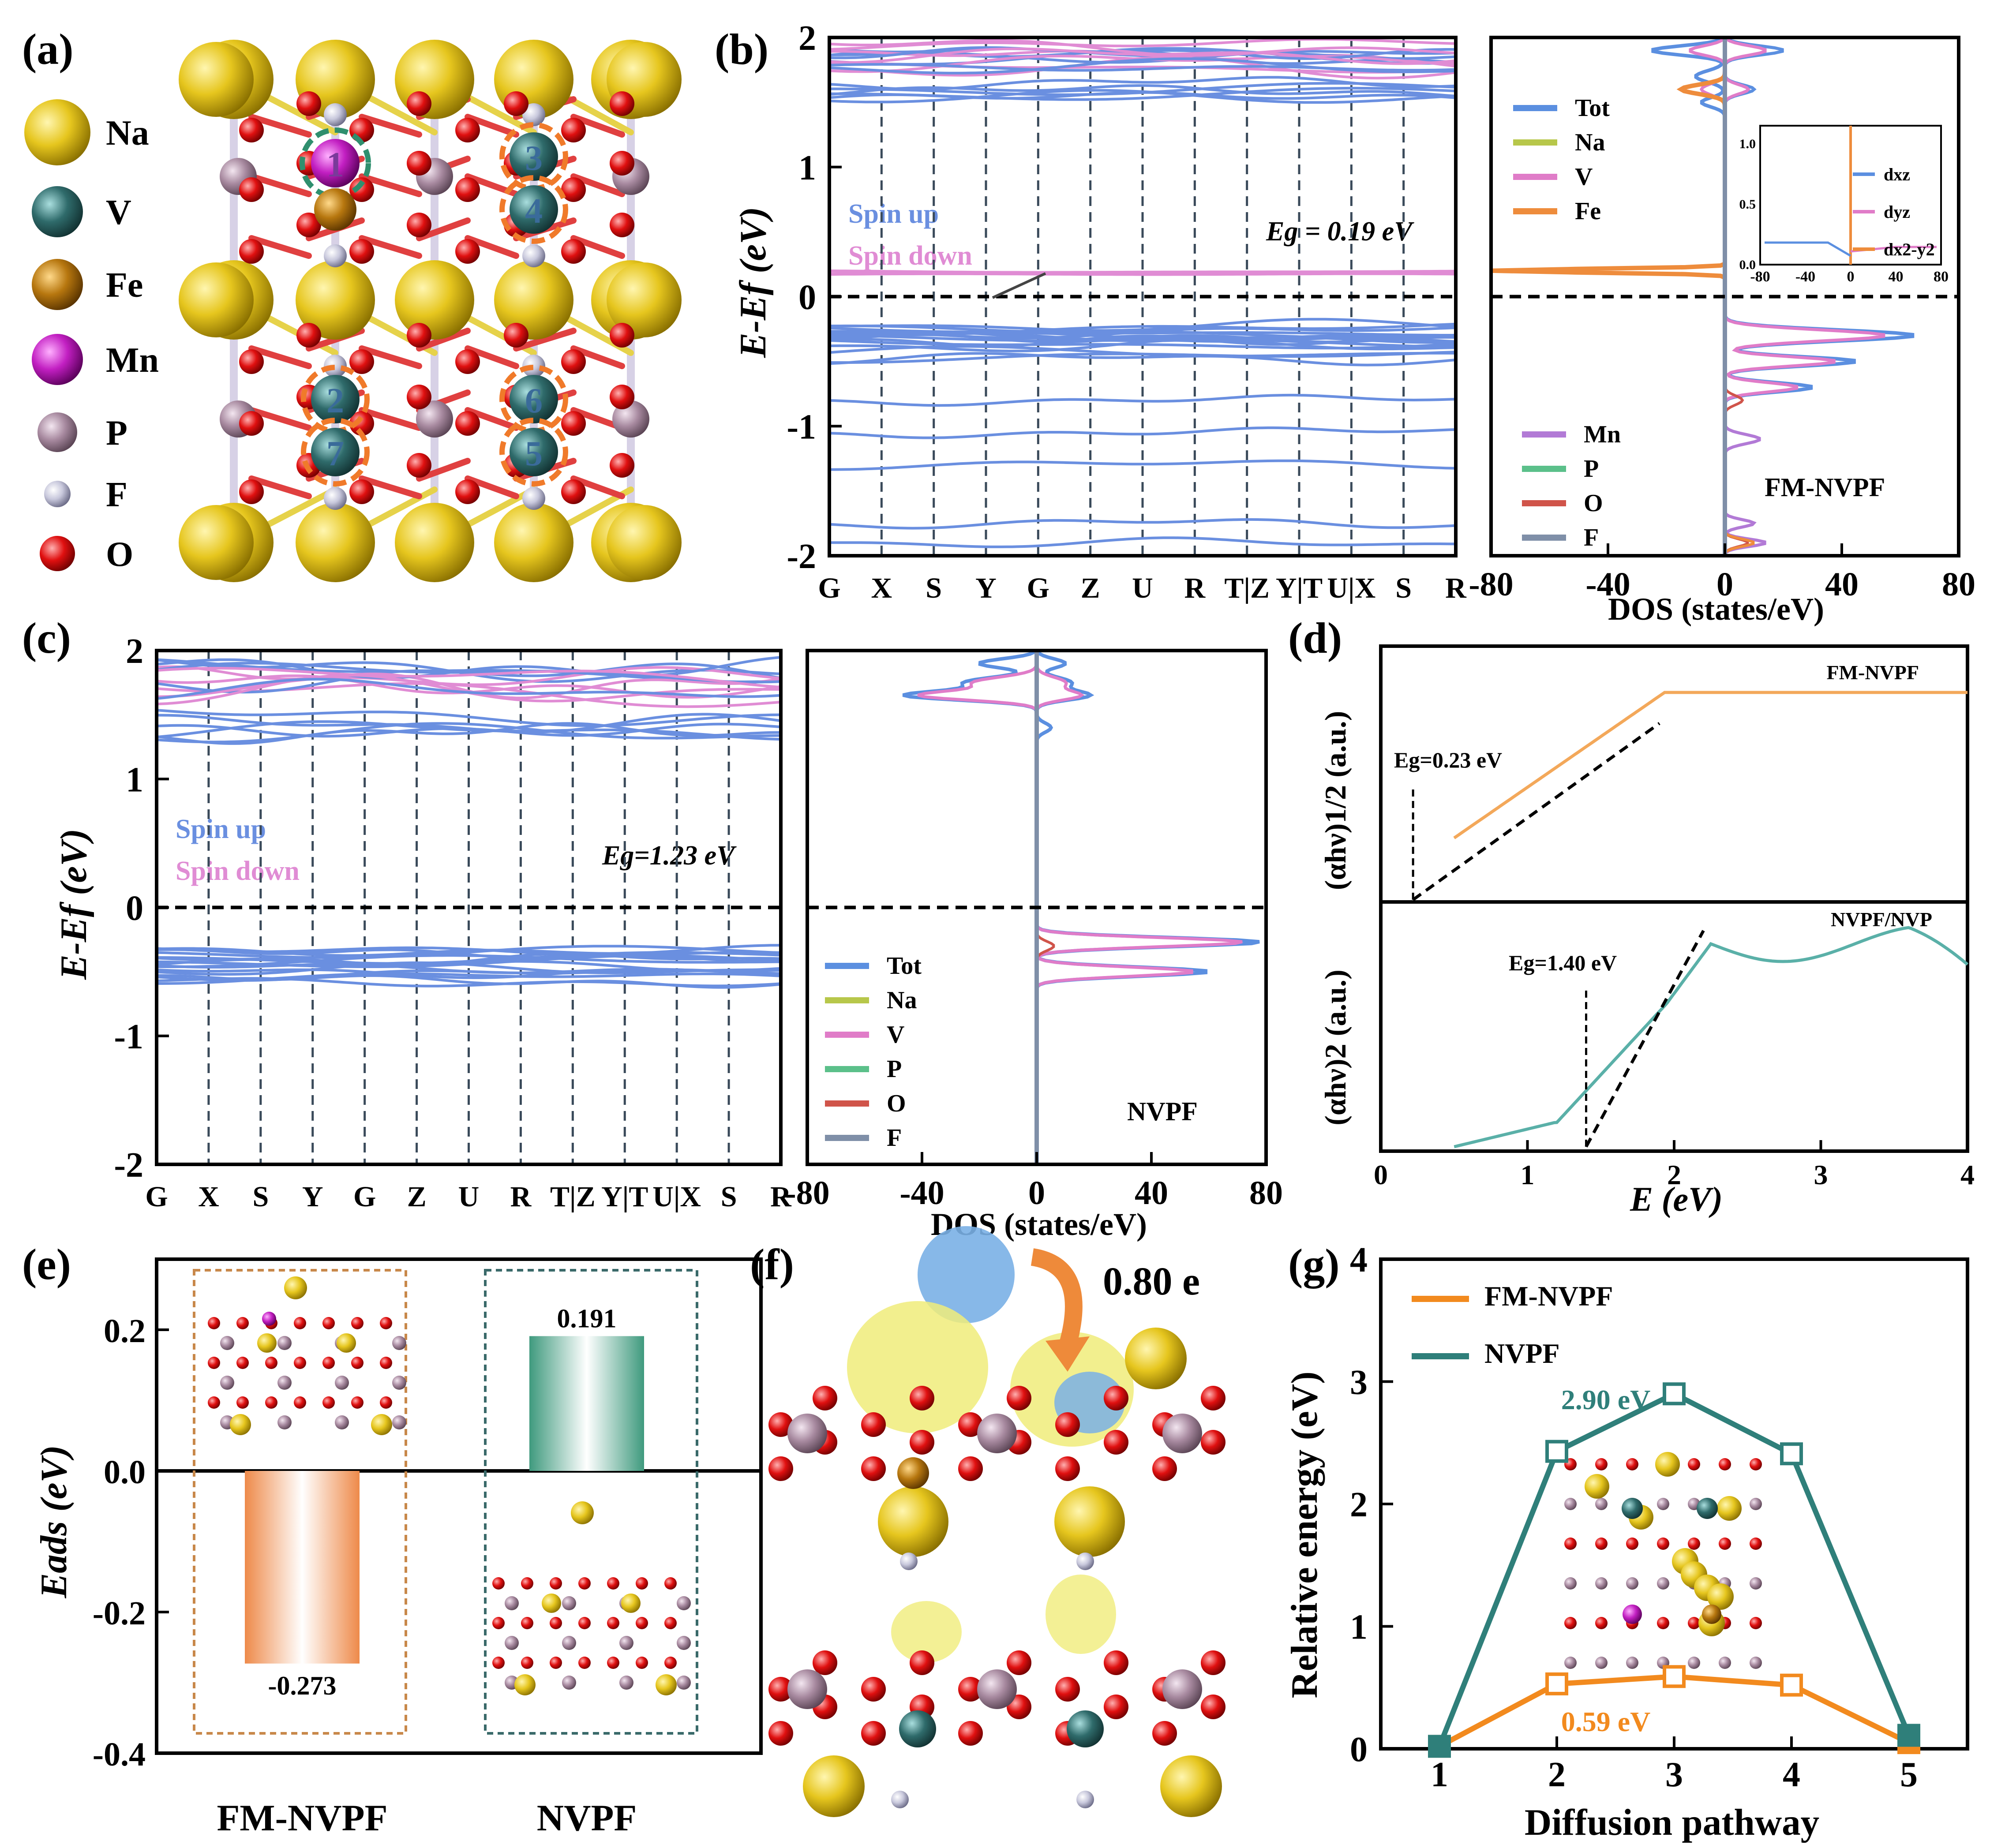 The width and height of the screenshot is (1990, 1848). What do you see at coordinates (119, 212) in the screenshot?
I see `legend-label-v: V` at bounding box center [119, 212].